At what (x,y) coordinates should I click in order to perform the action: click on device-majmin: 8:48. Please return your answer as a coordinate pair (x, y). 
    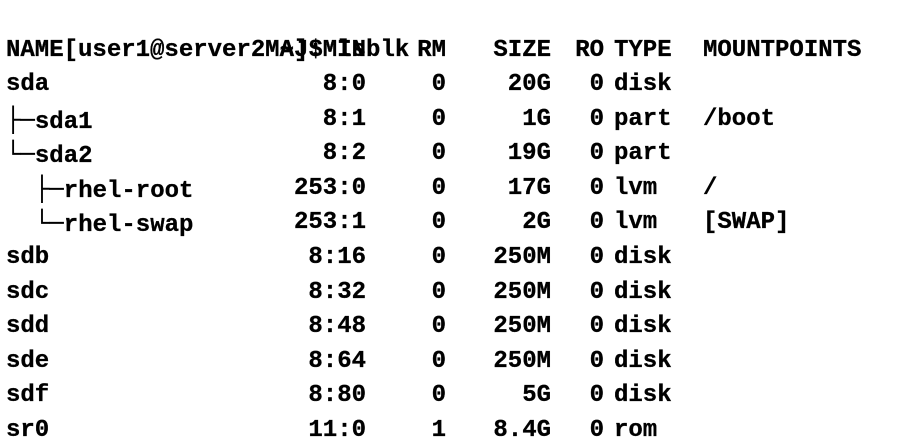
    Looking at the image, I should click on (337, 327).